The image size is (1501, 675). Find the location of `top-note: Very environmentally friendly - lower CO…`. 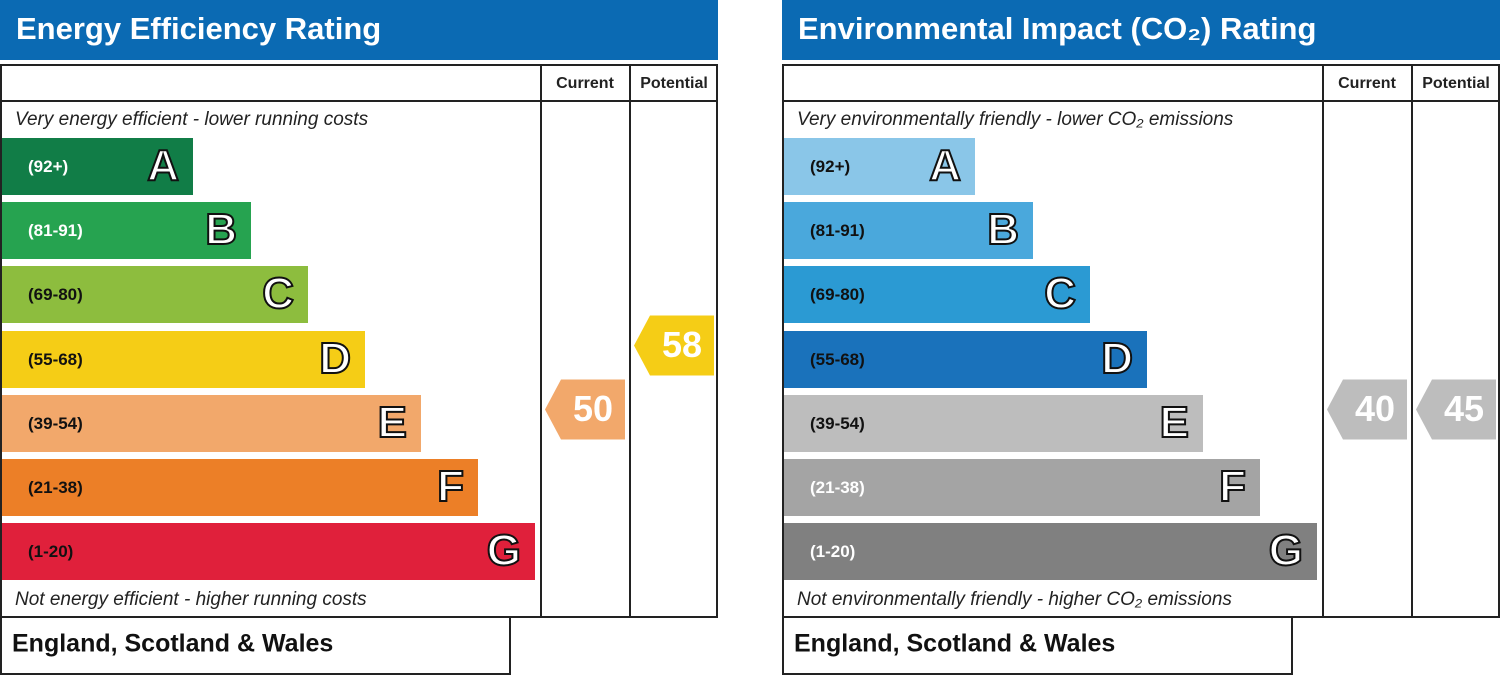

top-note: Very environmentally friendly - lower CO… is located at coordinates (1015, 119).